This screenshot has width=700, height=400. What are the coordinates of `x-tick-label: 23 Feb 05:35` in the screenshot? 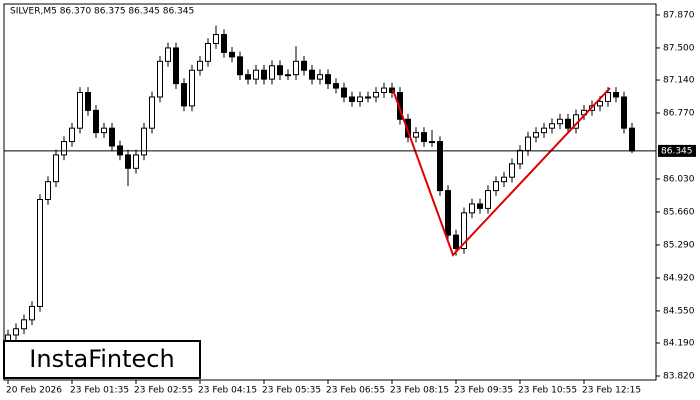 It's located at (291, 391).